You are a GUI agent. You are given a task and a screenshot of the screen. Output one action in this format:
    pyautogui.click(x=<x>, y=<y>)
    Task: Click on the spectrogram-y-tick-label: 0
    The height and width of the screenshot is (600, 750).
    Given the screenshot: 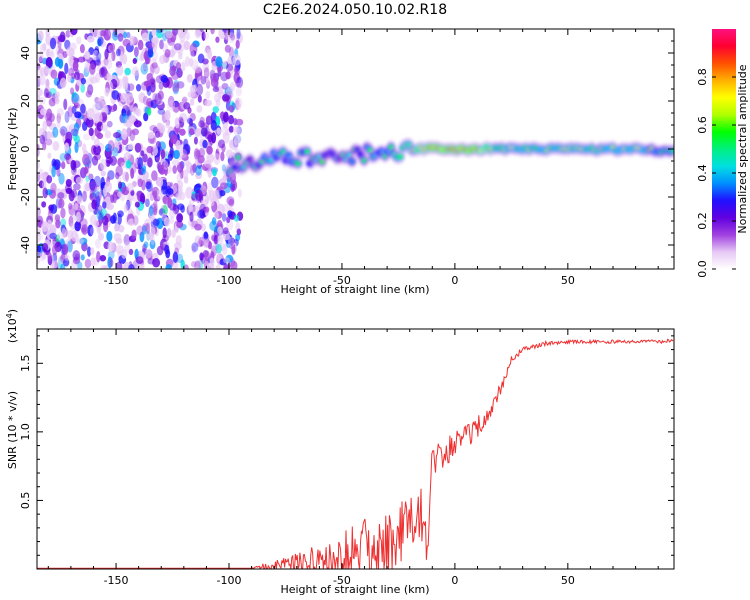 What is the action you would take?
    pyautogui.click(x=25, y=149)
    